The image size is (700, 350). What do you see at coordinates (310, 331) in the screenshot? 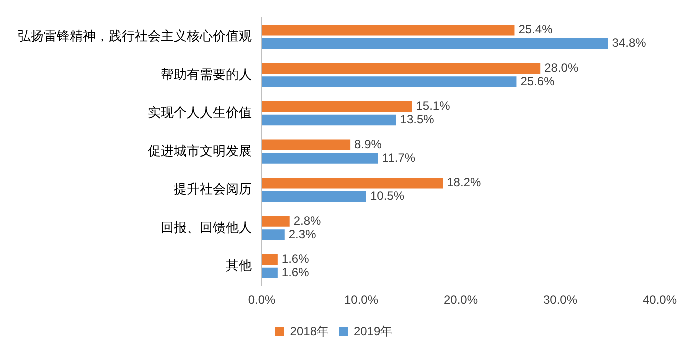
I see `legend-label: 2018年` at bounding box center [310, 331].